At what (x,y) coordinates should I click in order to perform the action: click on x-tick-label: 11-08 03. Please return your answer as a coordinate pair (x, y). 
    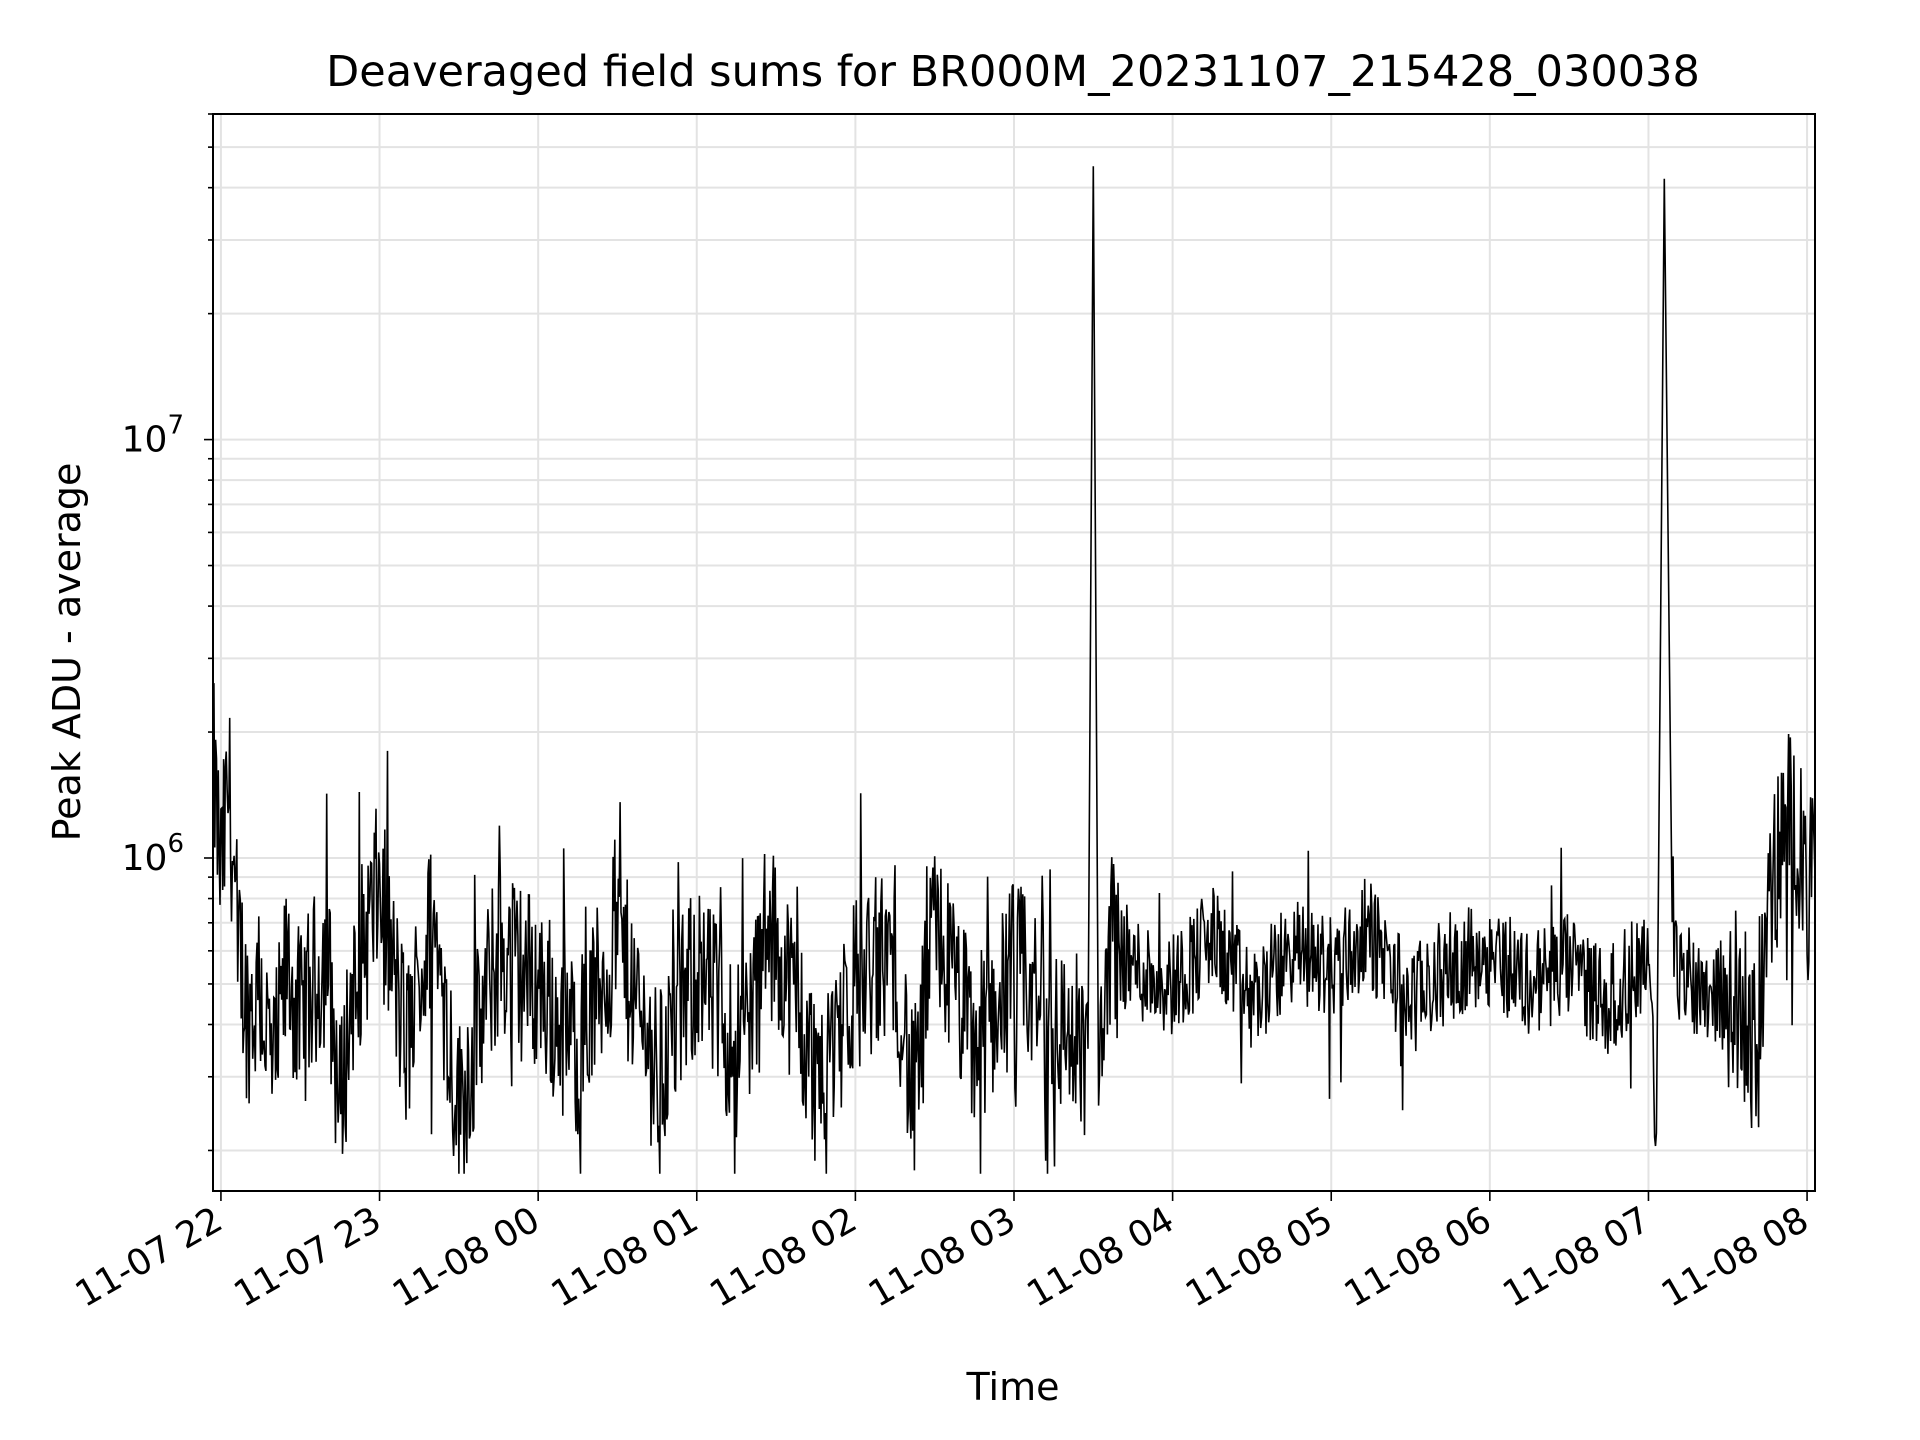
    Looking at the image, I should click on (942, 1257).